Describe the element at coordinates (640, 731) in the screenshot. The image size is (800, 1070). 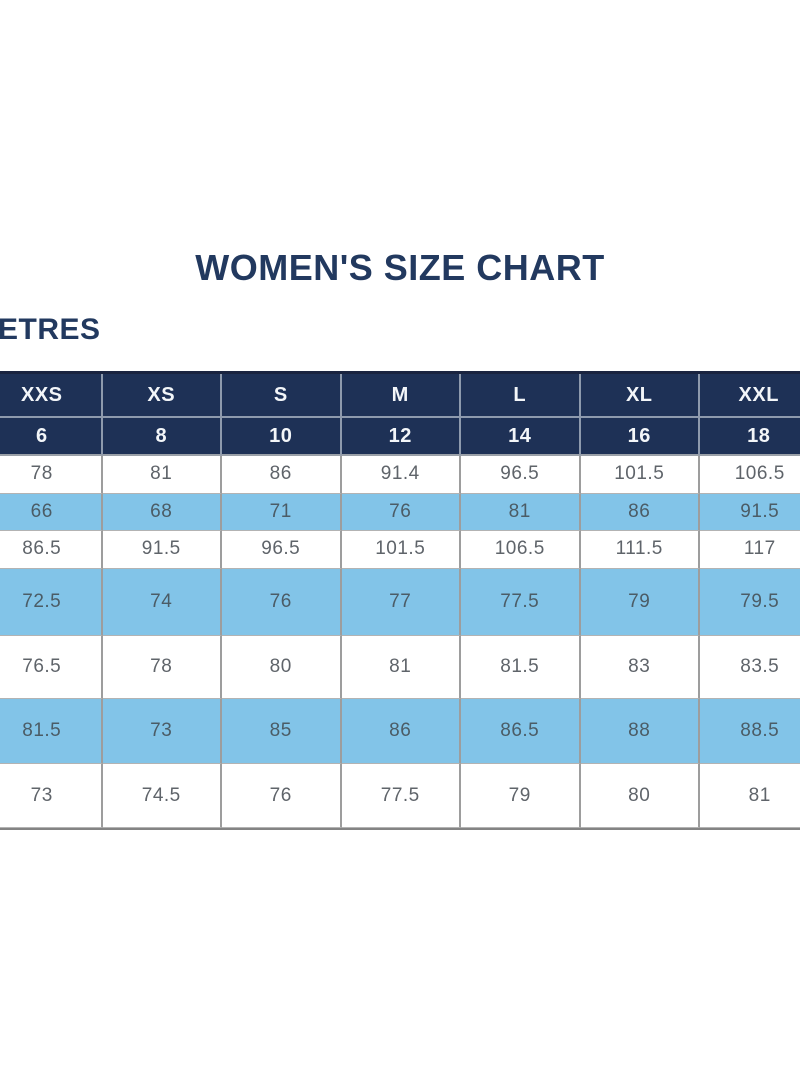
I see `measurement-cell: 88` at that location.